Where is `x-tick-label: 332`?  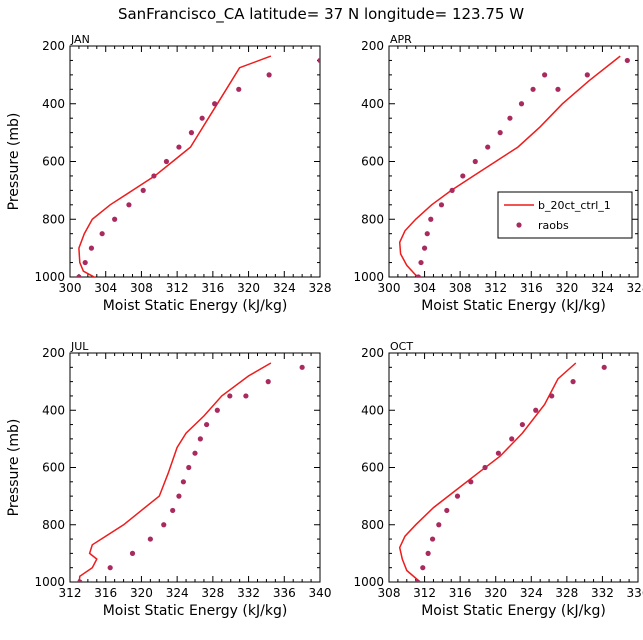 x-tick-label: 332 is located at coordinates (248, 593).